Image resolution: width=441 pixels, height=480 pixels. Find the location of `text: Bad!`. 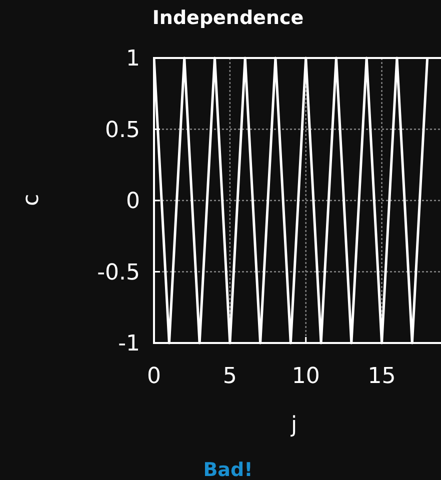

text: Bad! is located at coordinates (228, 469).